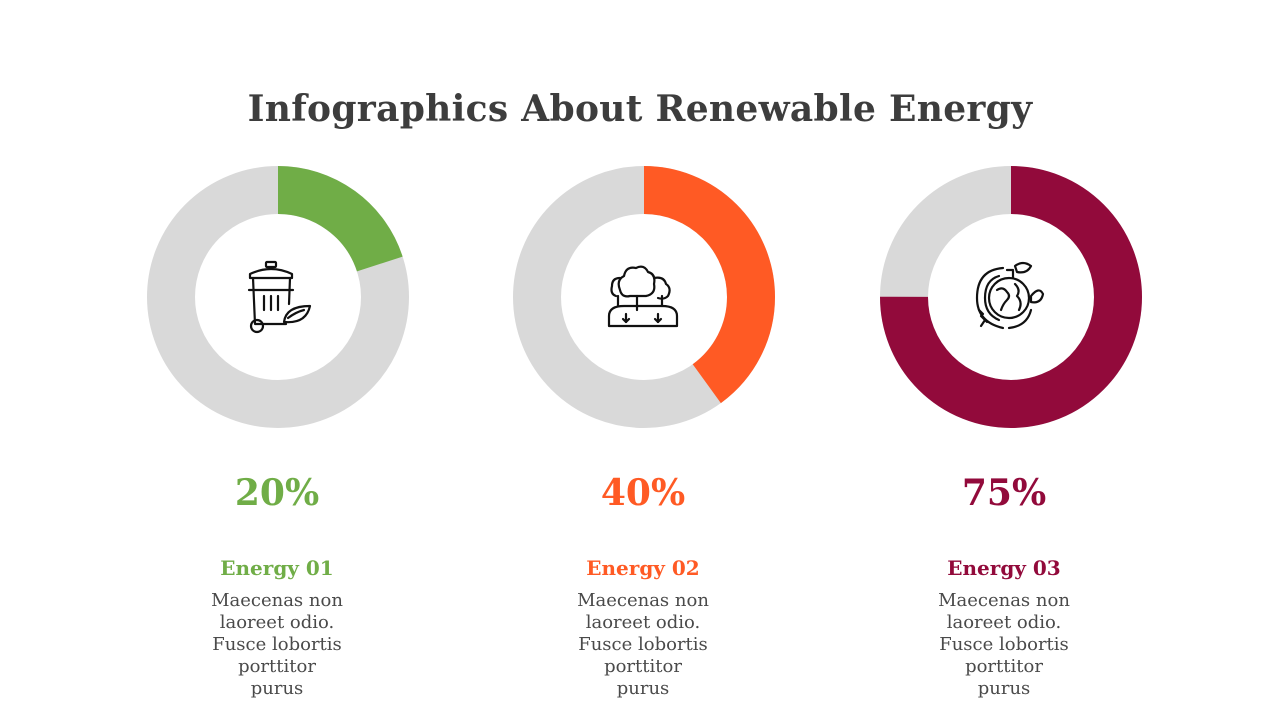 This screenshot has height=720, width=1280. What do you see at coordinates (1008, 297) in the screenshot?
I see `earth-plug-leaf-icon` at bounding box center [1008, 297].